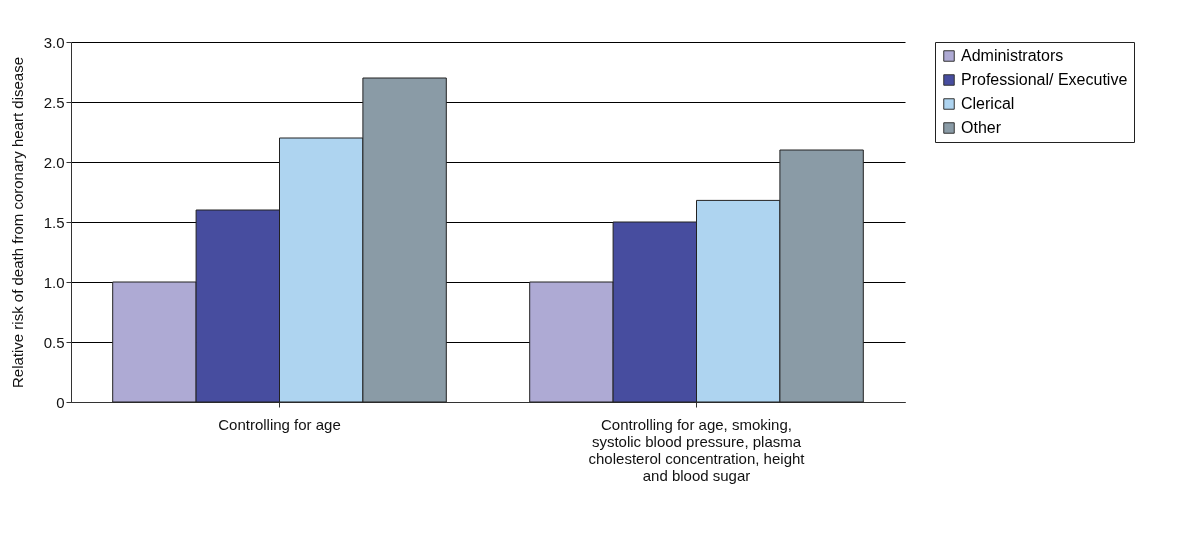 The image size is (1190, 537). I want to click on x-tick-label: Controlling for age, smoking, systolic blood pressure, plasma cholesterol concentration, height and blood sugar, so click(697, 449).